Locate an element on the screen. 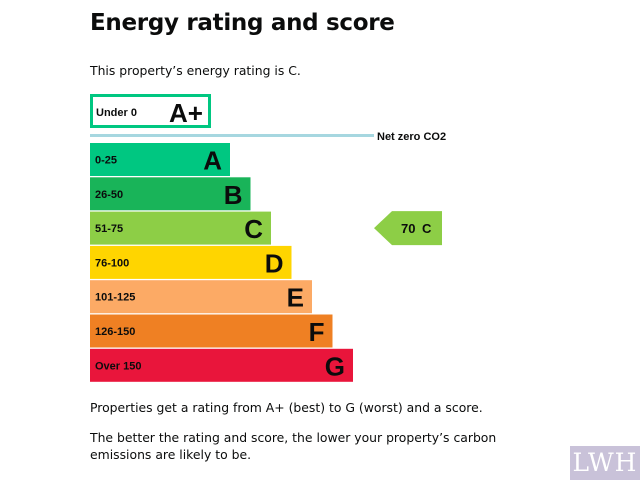  band-e-range: 101-125 is located at coordinates (115, 298).